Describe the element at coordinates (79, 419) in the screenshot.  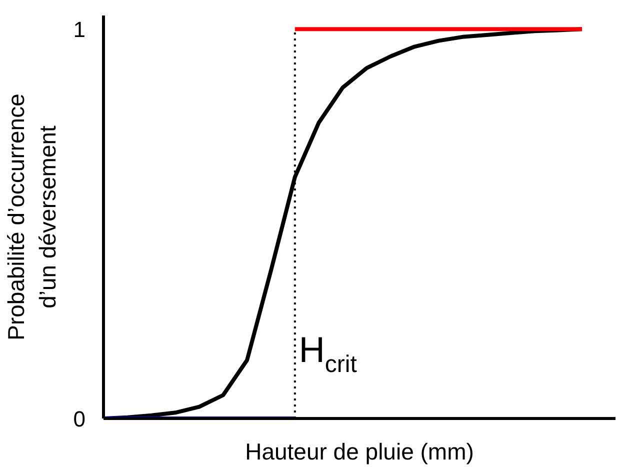
I see `y-tick-label: 0` at that location.